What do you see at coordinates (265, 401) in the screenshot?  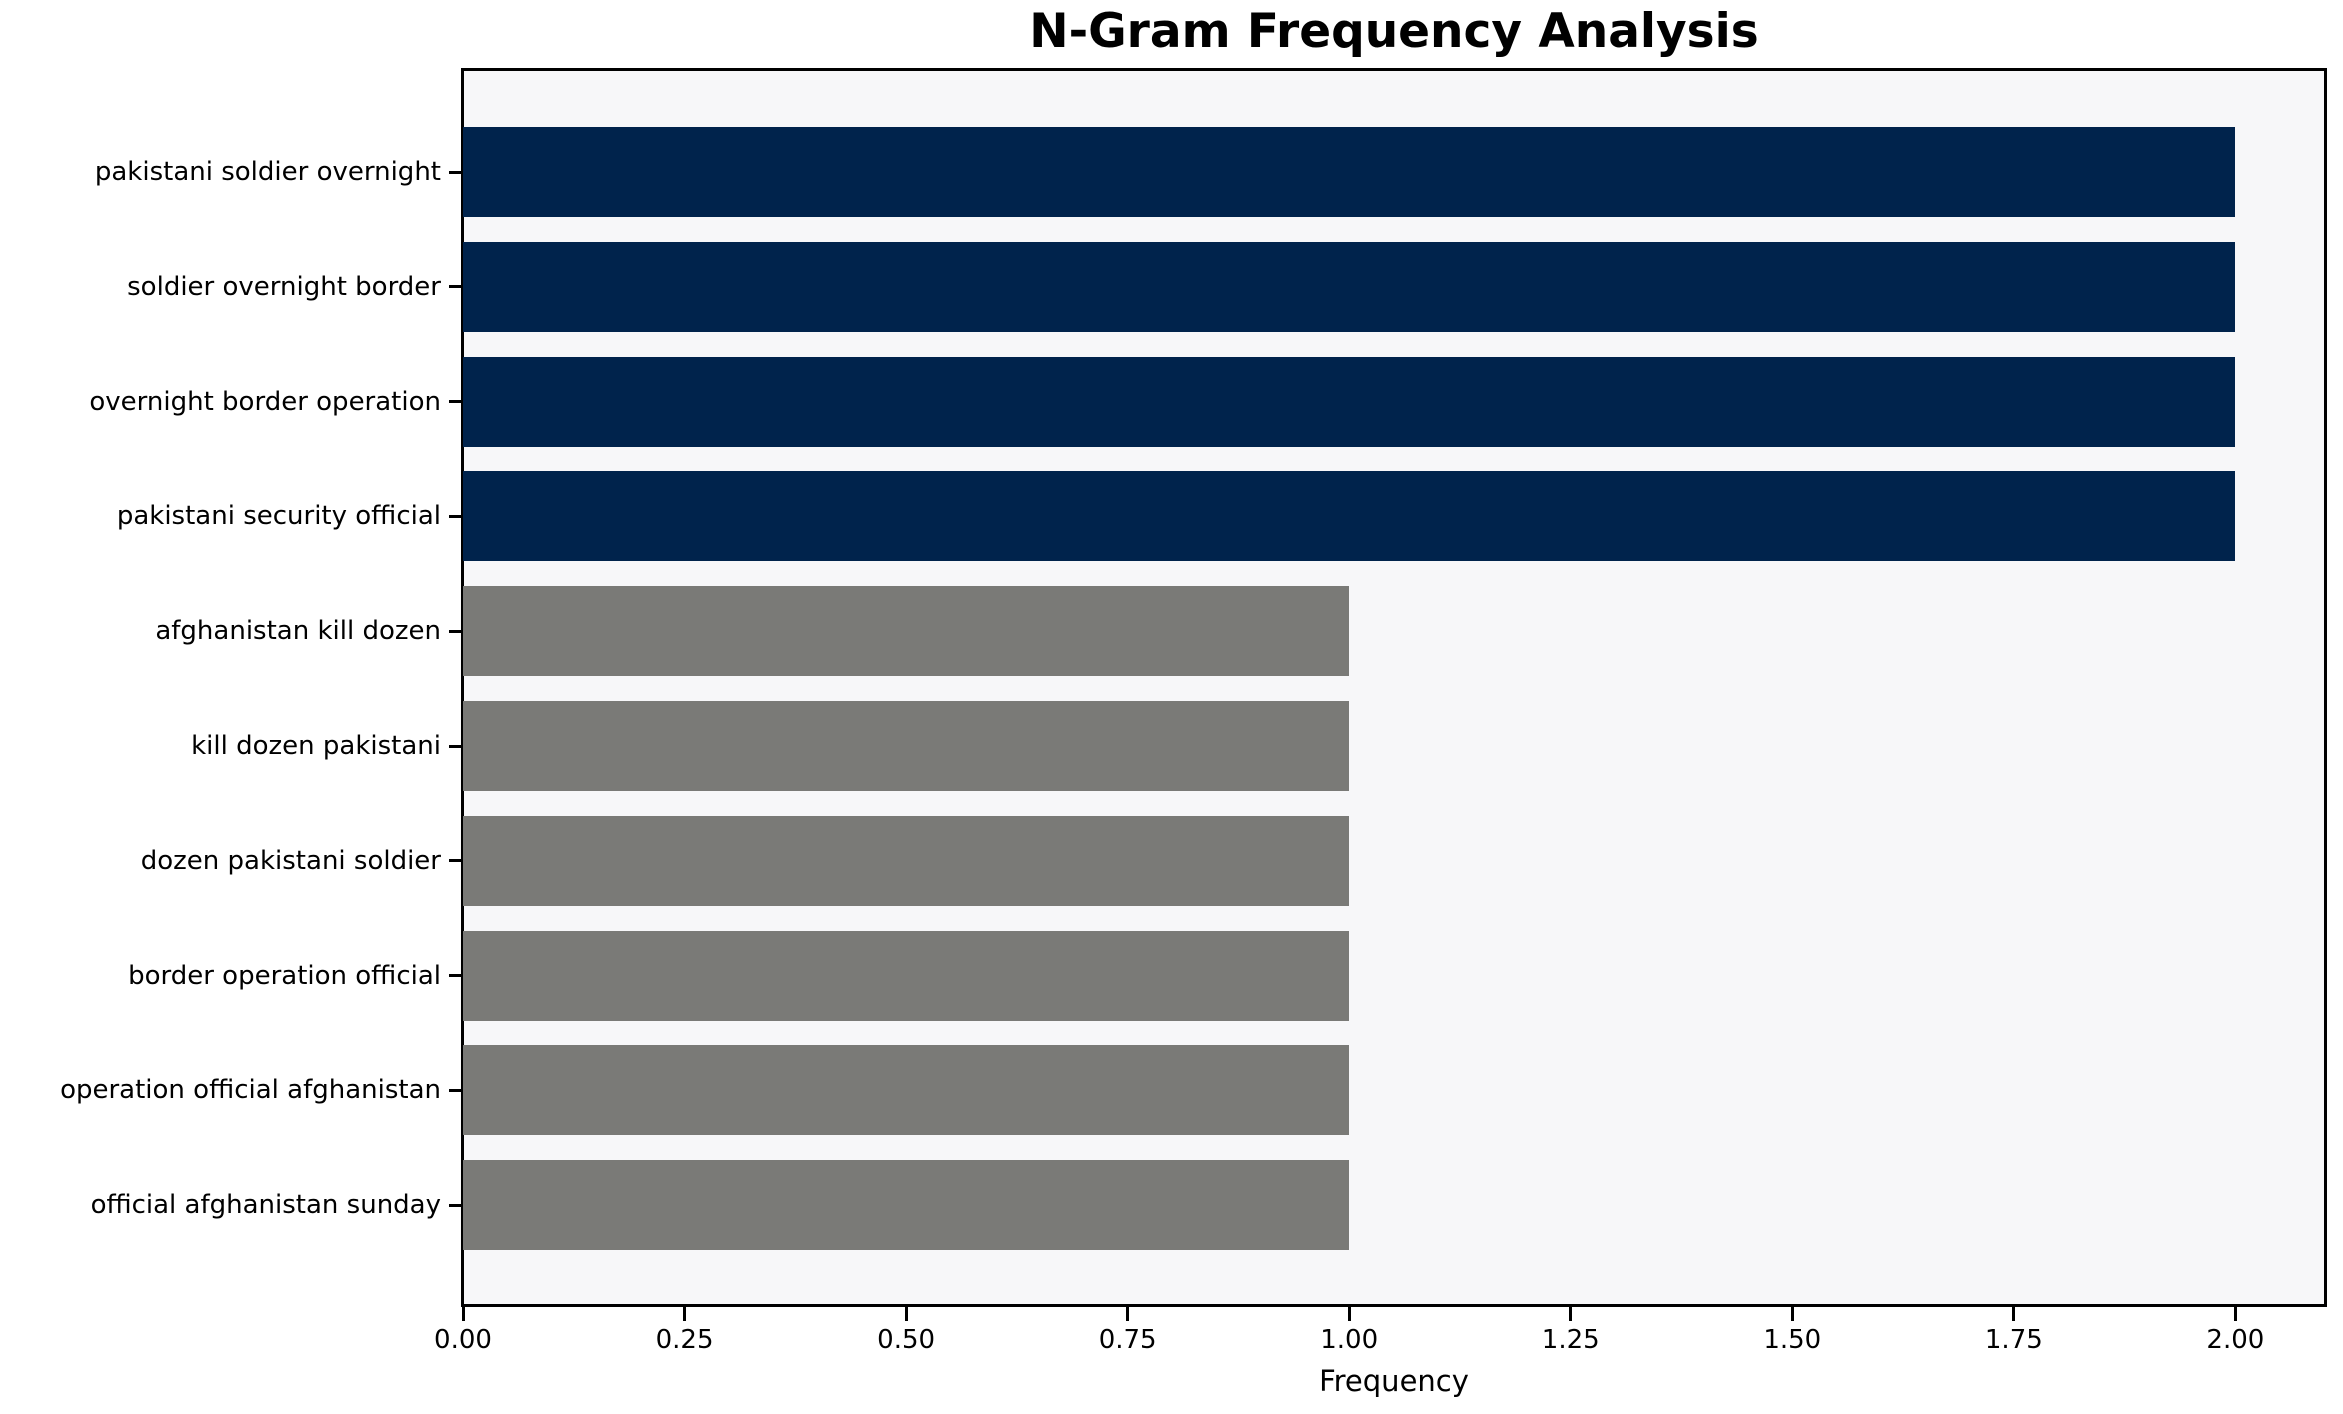 I see `y-tick-label: overnight border operation` at bounding box center [265, 401].